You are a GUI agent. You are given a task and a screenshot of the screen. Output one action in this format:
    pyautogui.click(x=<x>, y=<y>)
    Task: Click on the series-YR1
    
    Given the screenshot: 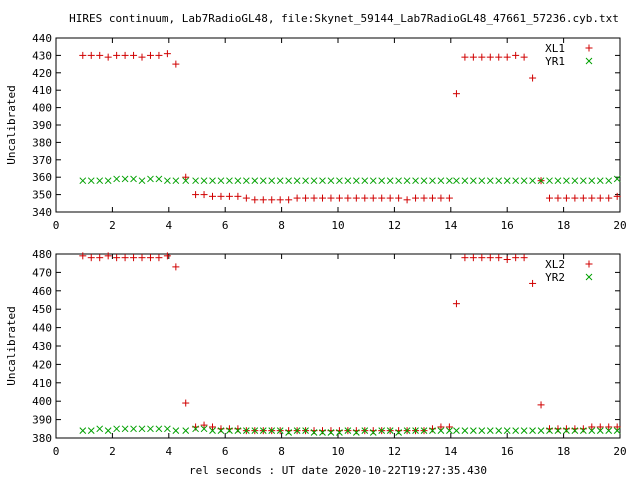 What is the action you would take?
    pyautogui.click(x=350, y=180)
    